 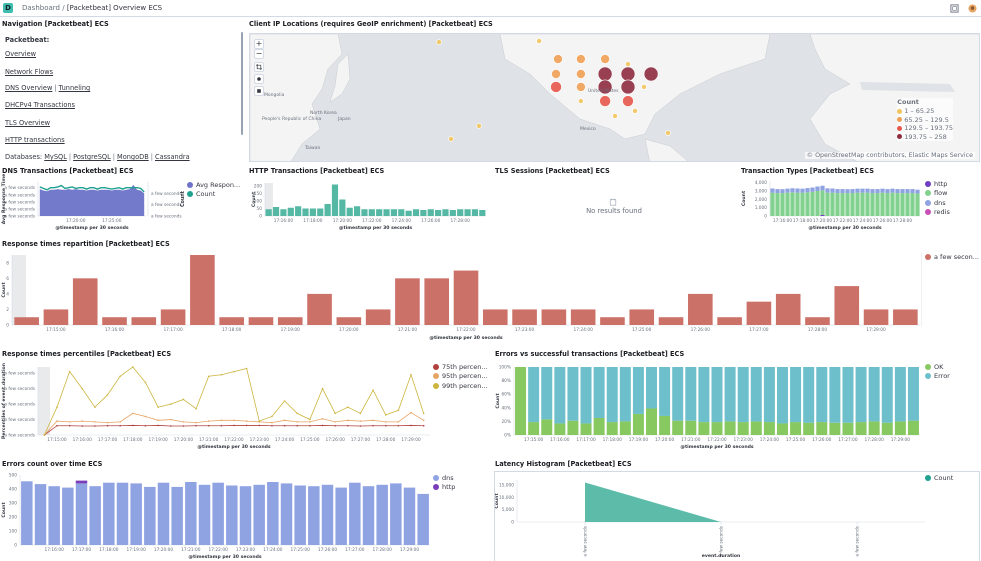 I want to click on map-label: Japan, so click(x=344, y=119).